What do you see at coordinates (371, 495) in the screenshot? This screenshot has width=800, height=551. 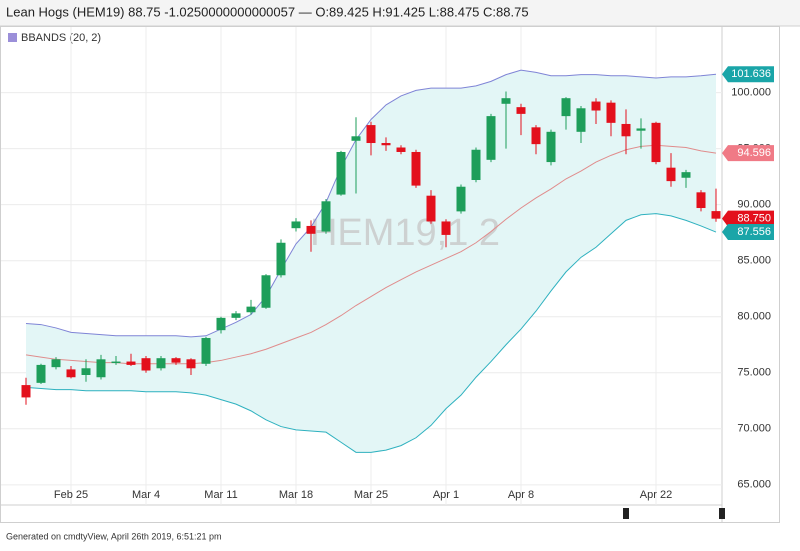 I see `x-tick-label: Mar 25` at bounding box center [371, 495].